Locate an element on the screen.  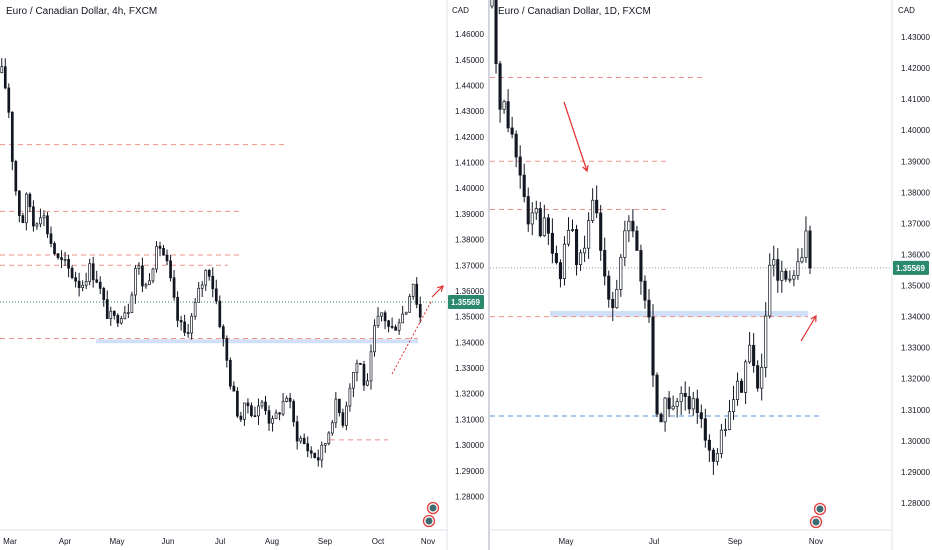
y-tick-label: 1.41000 is located at coordinates (469, 163).